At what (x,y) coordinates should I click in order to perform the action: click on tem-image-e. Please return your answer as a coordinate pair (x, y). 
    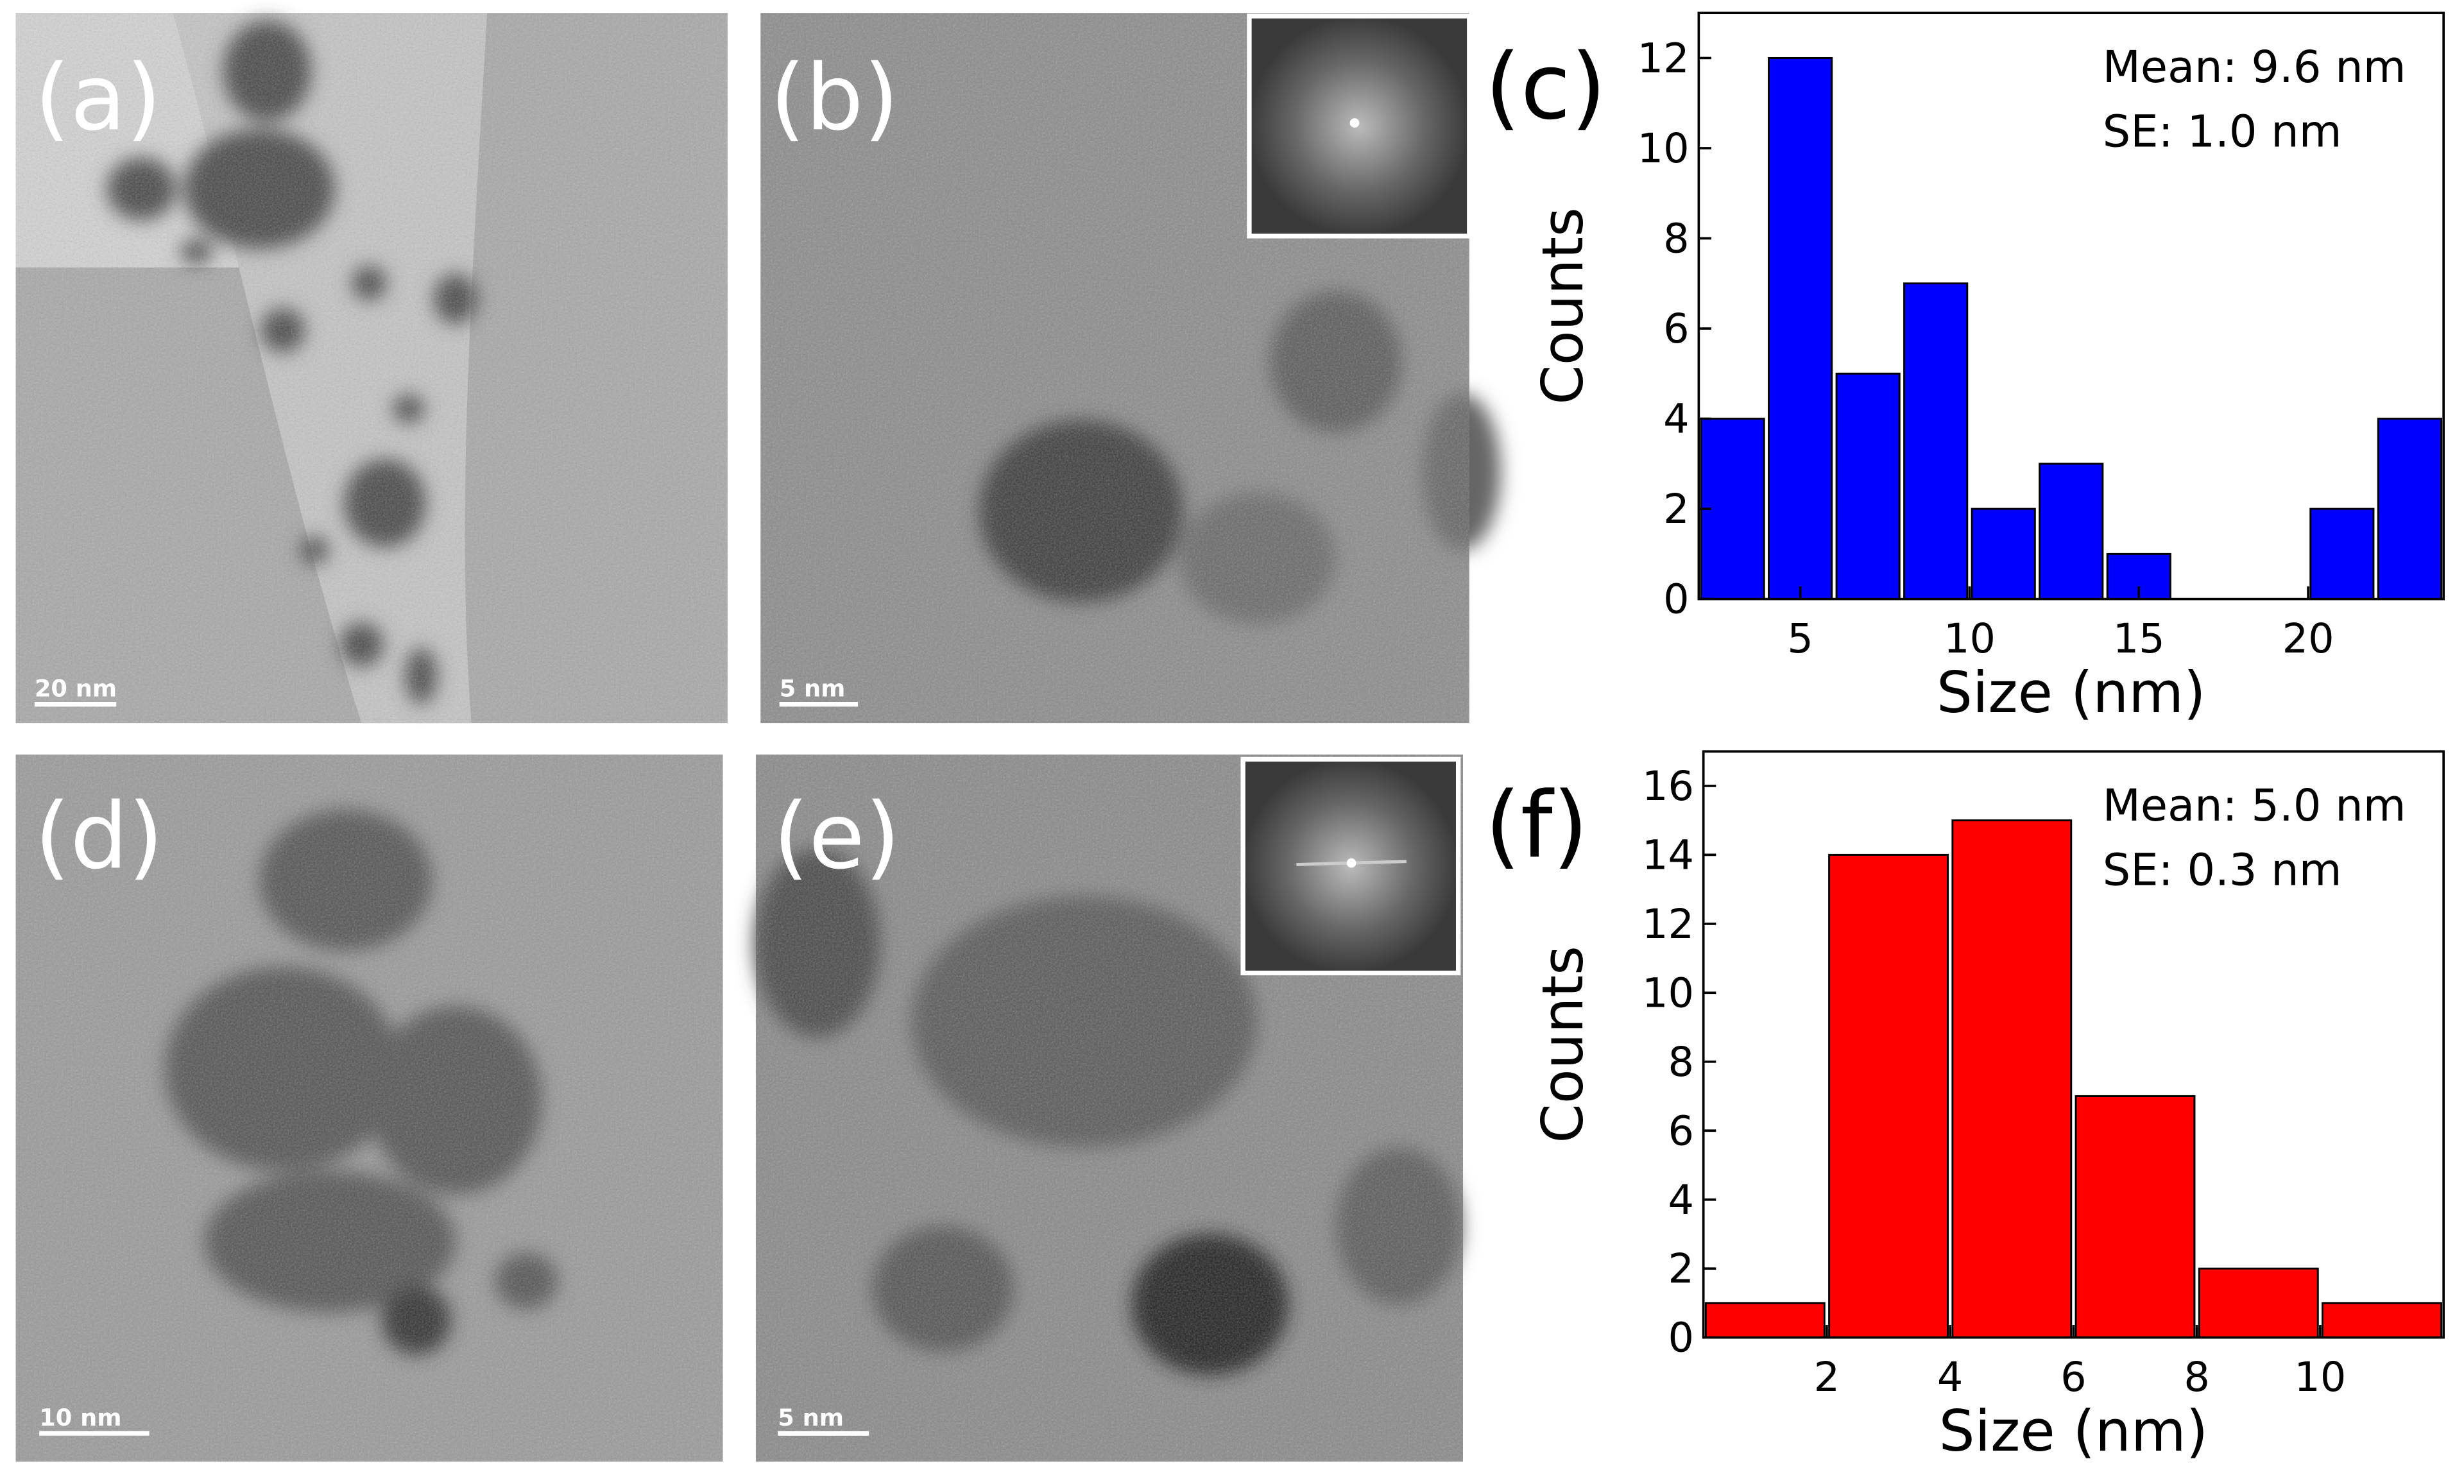
    Looking at the image, I should click on (1108, 1109).